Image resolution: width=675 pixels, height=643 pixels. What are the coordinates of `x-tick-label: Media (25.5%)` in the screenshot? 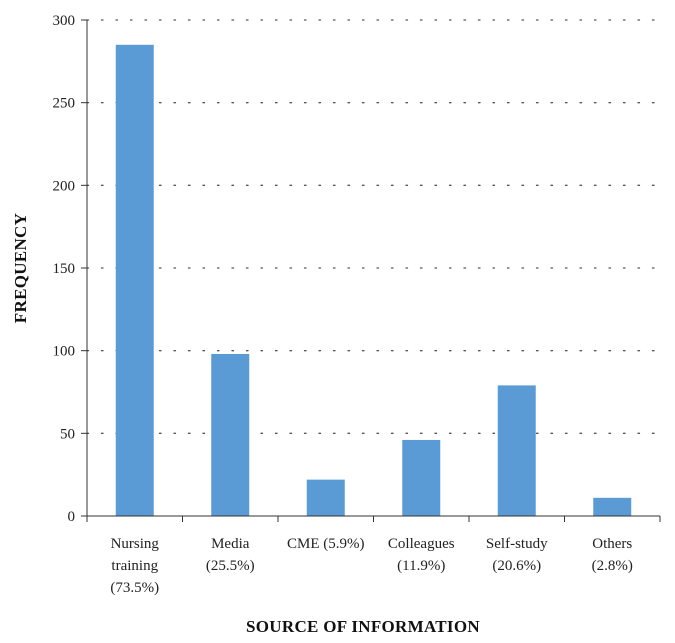 It's located at (230, 555).